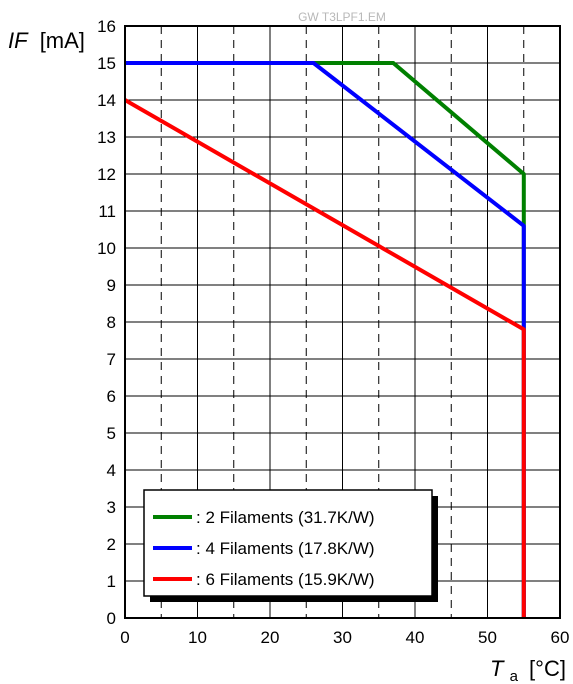 This screenshot has height=684, width=573. What do you see at coordinates (547, 668) in the screenshot?
I see `x-axis-title-unit: [°C]` at bounding box center [547, 668].